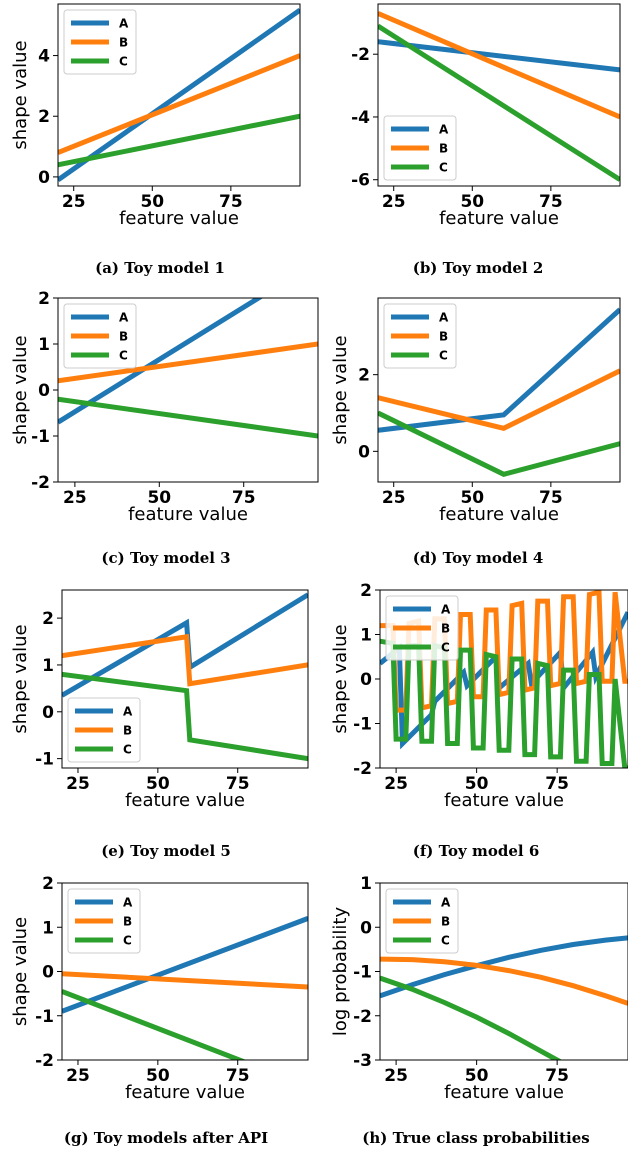 The height and width of the screenshot is (1153, 628). I want to click on y-tick-label: 4, so click(44, 57).